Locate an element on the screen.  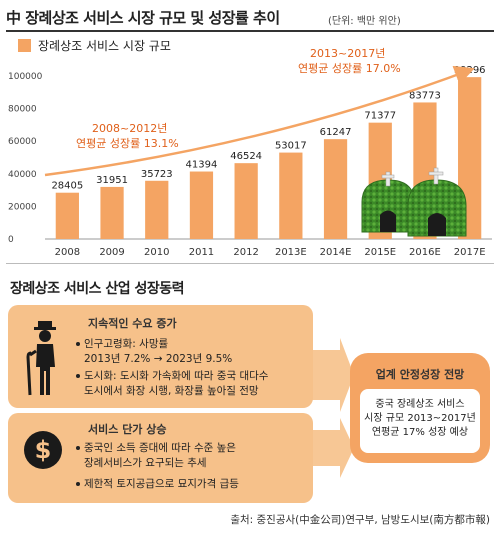
chart-header: 中 장례상조 서비스 시장 규모 및 성장률 추이 (단위: 백만 위안) is located at coordinates (250, 18).